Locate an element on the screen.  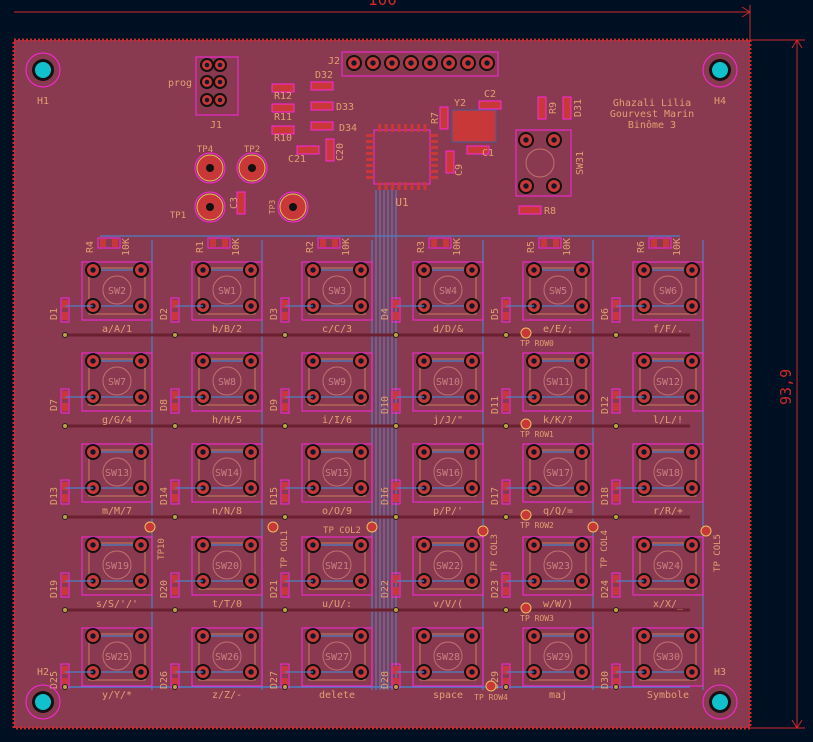
key-switch: SW17 q/Q/= D17 is located at coordinates (542, 481).